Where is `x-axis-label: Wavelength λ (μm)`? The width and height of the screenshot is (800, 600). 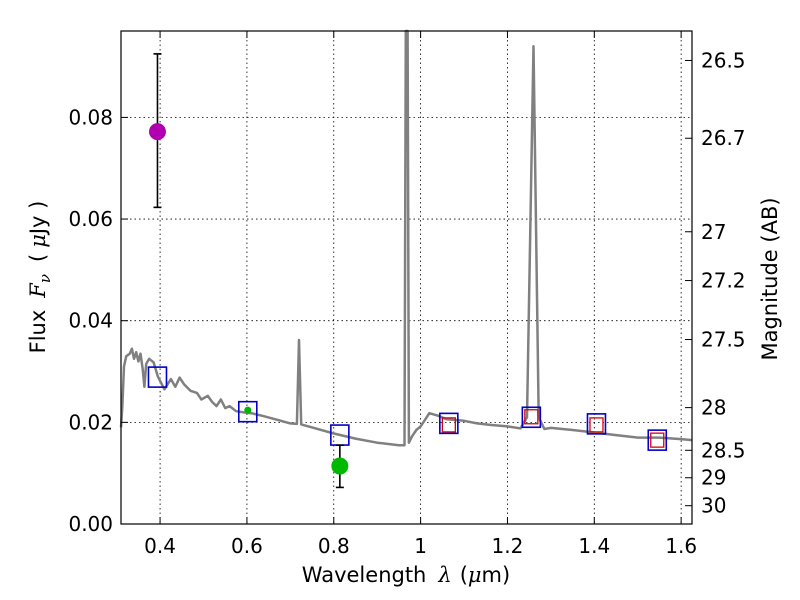
x-axis-label: Wavelength λ (μm) is located at coordinates (406, 575).